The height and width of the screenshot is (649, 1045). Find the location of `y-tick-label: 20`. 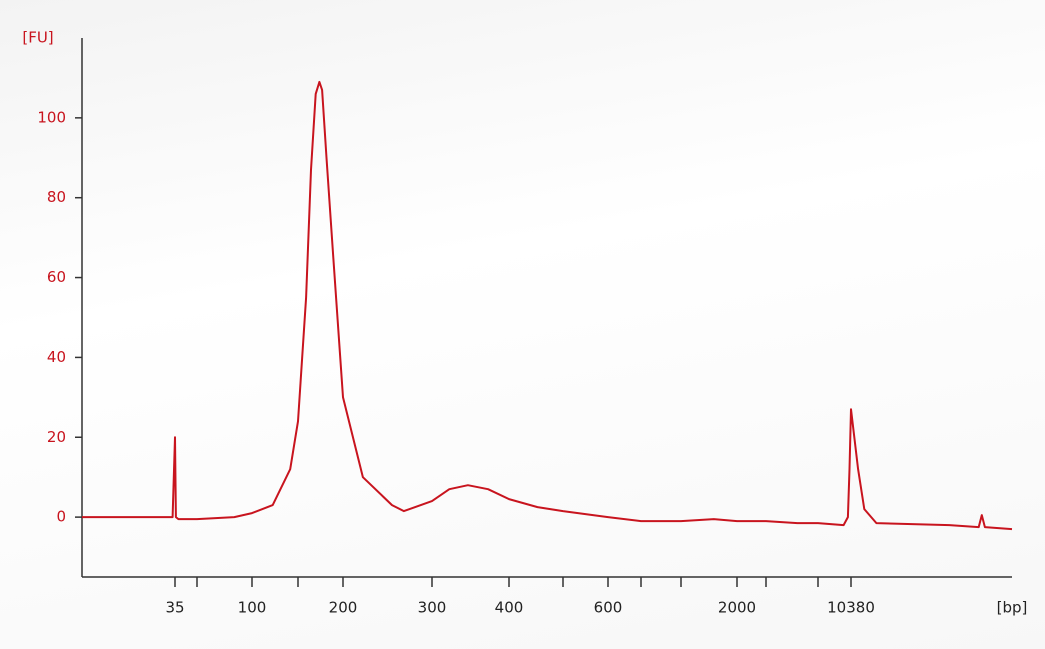

y-tick-label: 20 is located at coordinates (56, 437).